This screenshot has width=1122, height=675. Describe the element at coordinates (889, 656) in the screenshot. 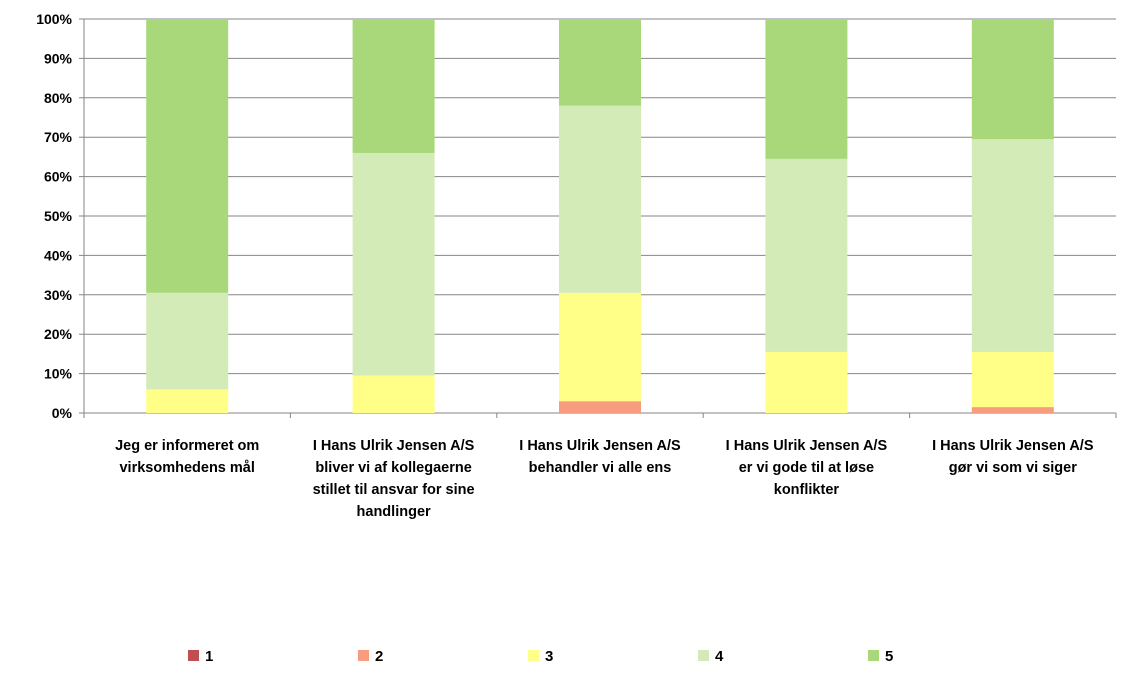

I see `legend-label: 5` at that location.